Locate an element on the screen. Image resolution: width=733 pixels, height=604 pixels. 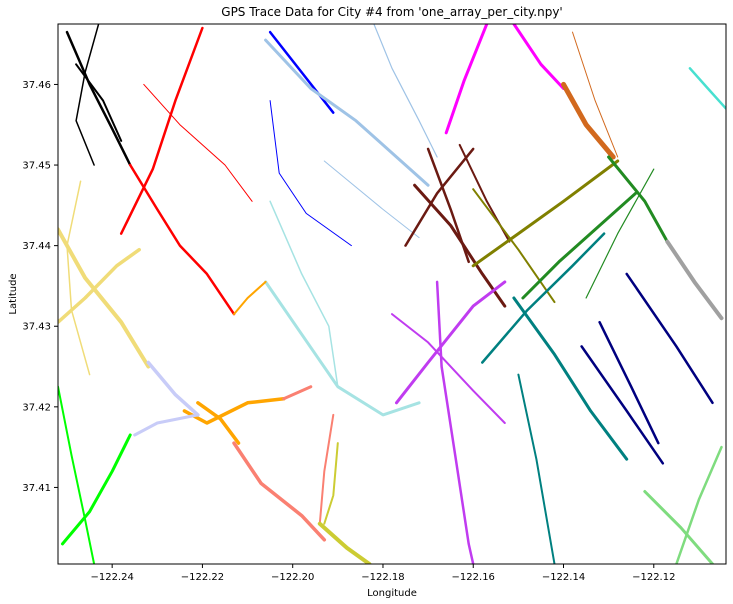
x-tick-label: −122.12 is located at coordinates (653, 577).